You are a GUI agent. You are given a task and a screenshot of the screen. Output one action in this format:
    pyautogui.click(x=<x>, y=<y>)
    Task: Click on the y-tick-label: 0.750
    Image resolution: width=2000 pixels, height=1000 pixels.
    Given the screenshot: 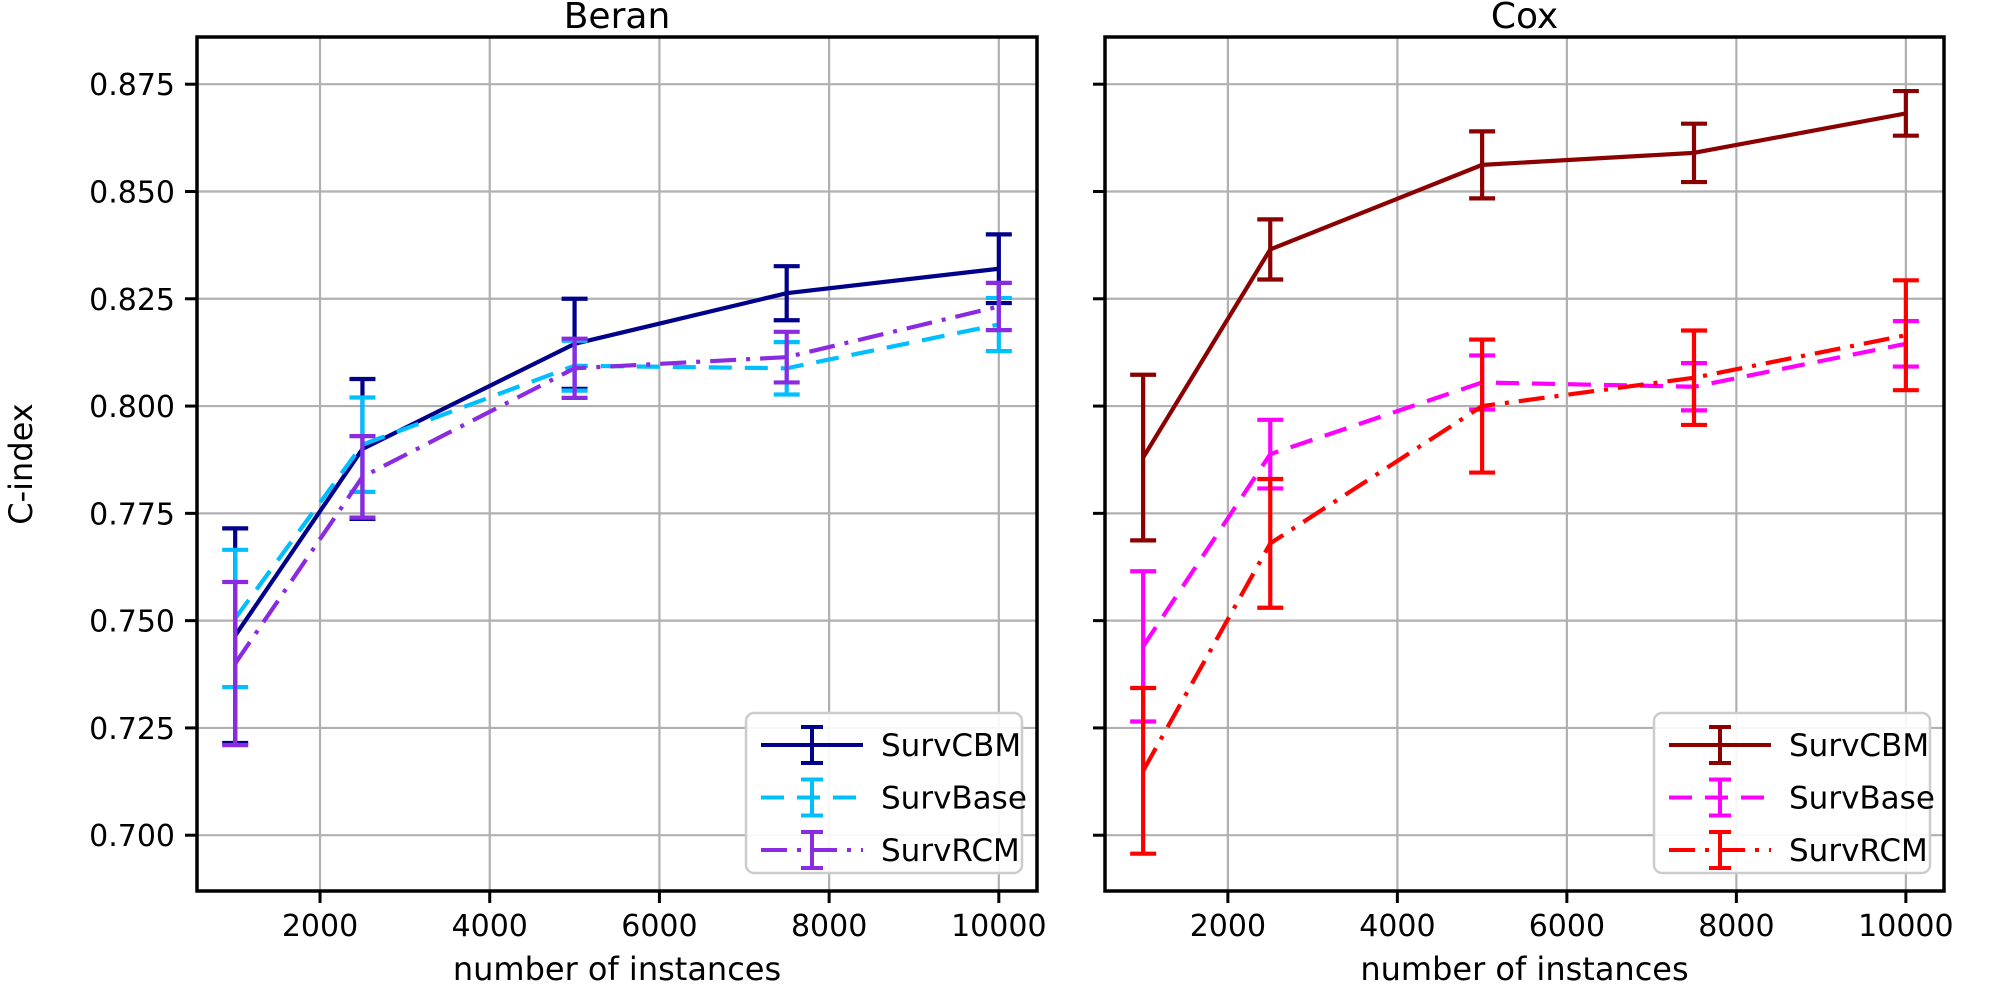 What is the action you would take?
    pyautogui.click(x=132, y=622)
    